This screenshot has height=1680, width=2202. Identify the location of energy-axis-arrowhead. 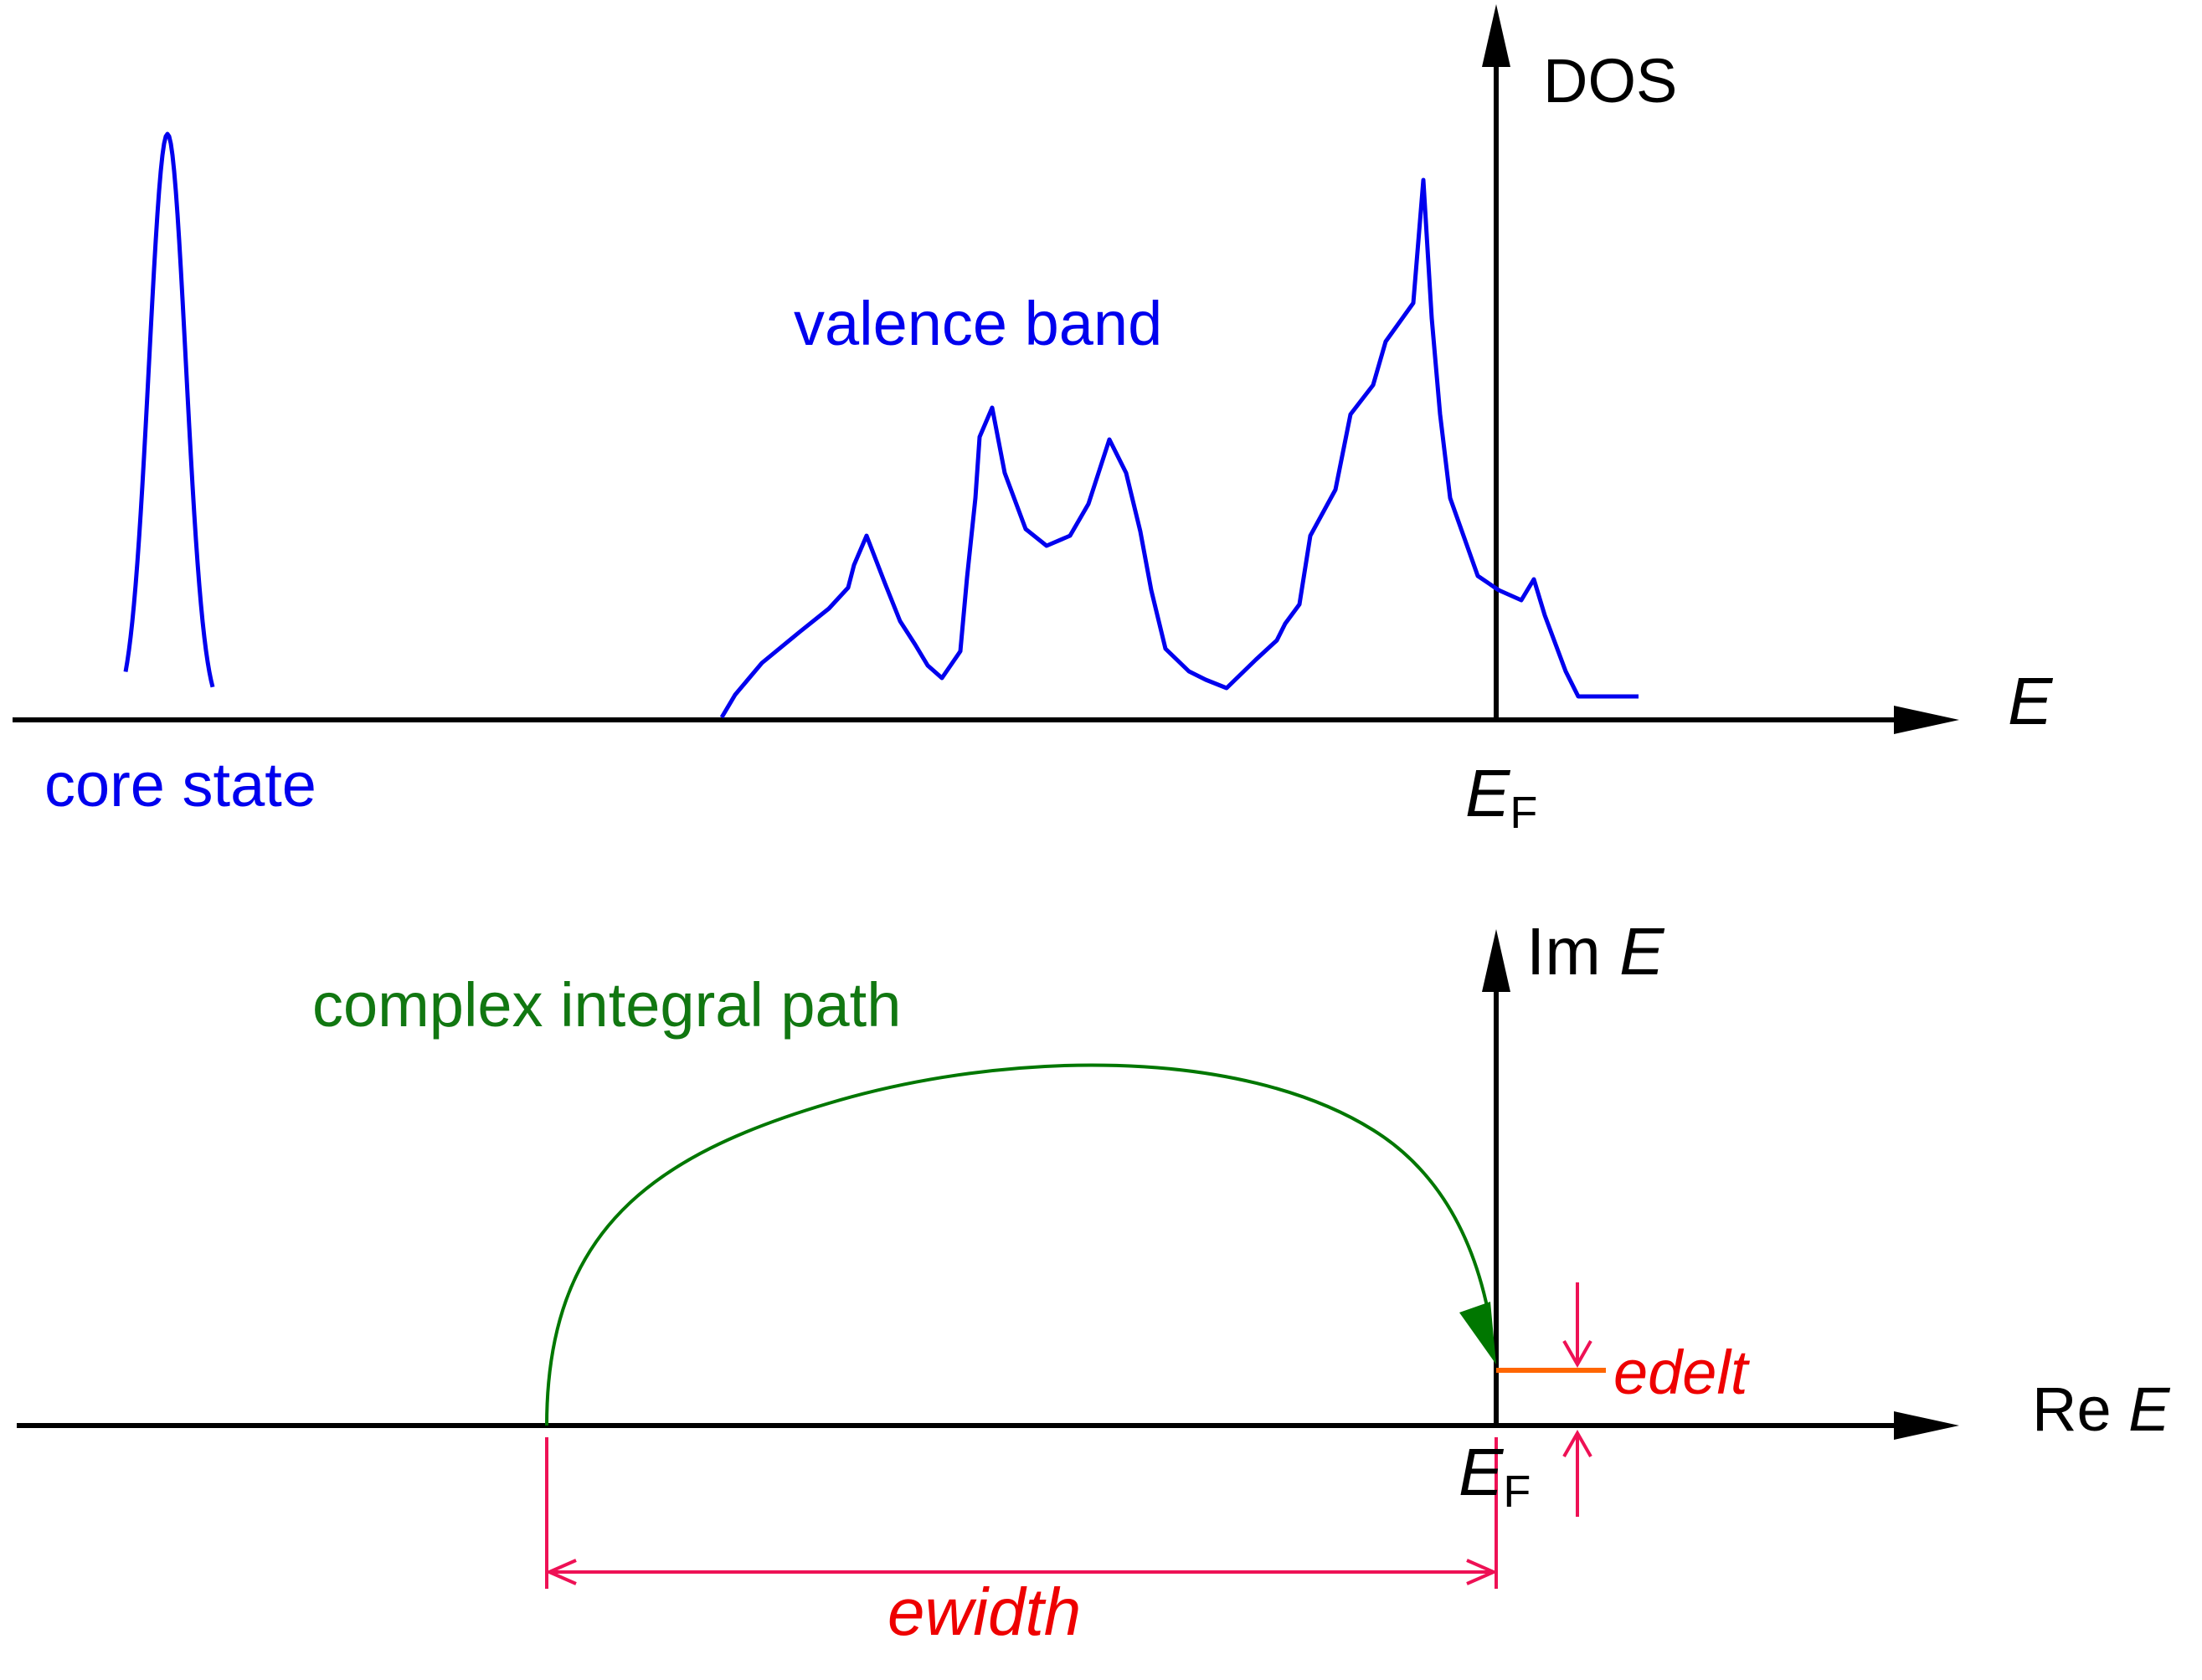
(1927, 720).